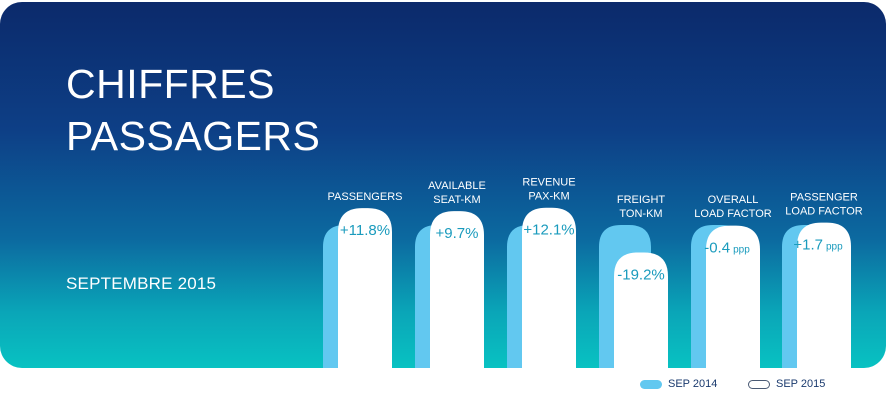 The height and width of the screenshot is (401, 888). I want to click on data-label-1: +9.7%, so click(457, 233).